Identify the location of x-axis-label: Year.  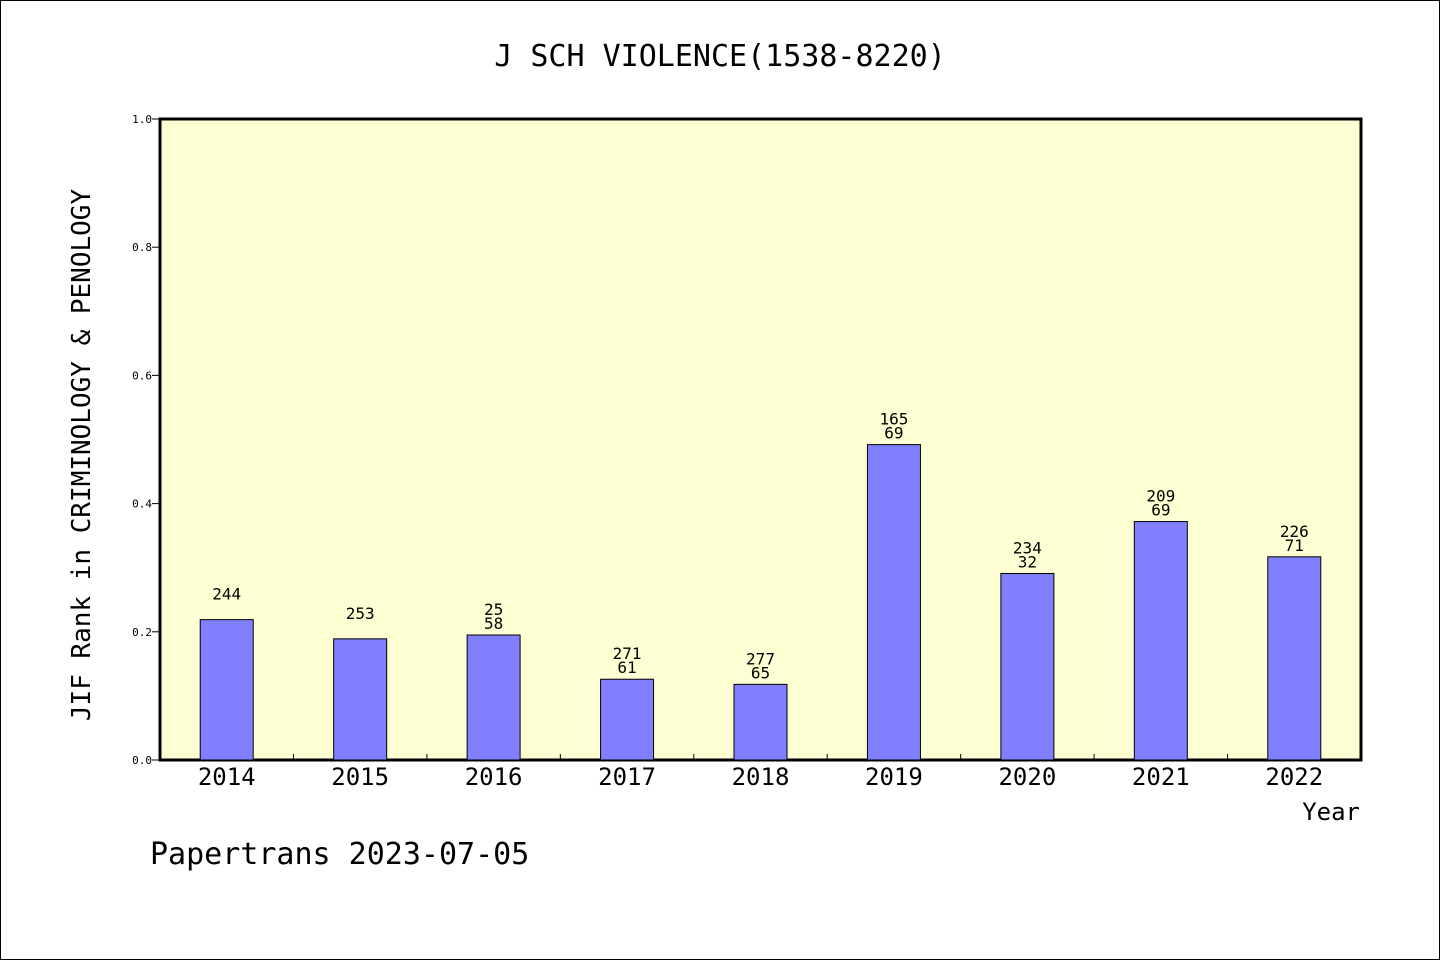
(1331, 812).